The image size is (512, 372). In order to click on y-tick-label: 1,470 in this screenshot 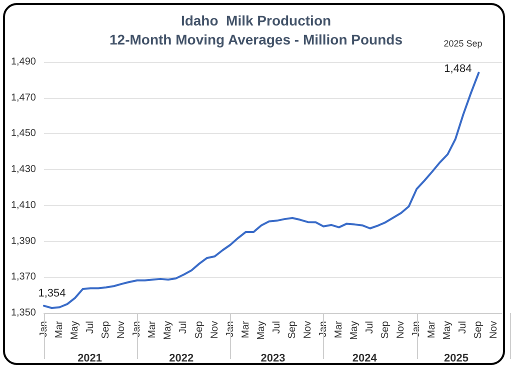, I will do `click(23, 98)`.